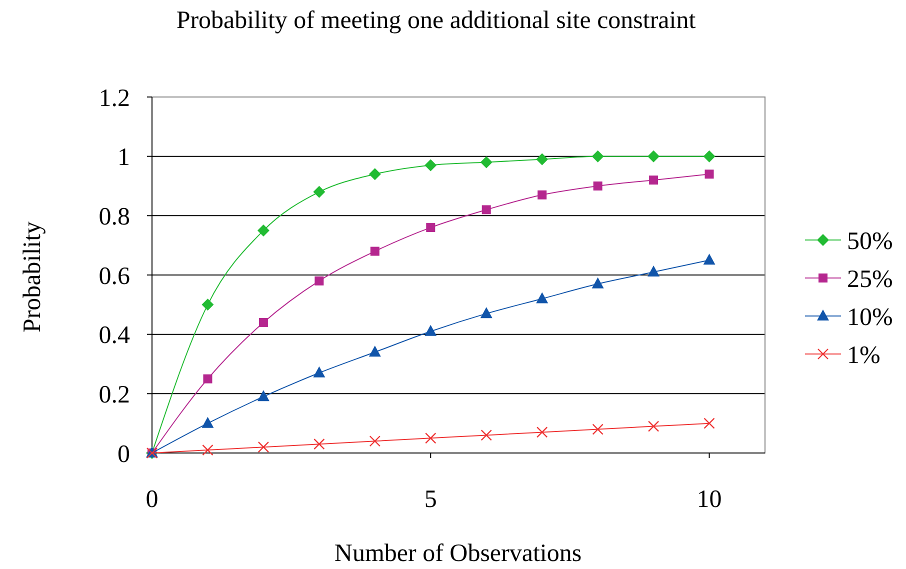 The image size is (906, 569). Describe the element at coordinates (436, 20) in the screenshot. I see `chart-title: Probability of meeting one additional site constraint` at that location.